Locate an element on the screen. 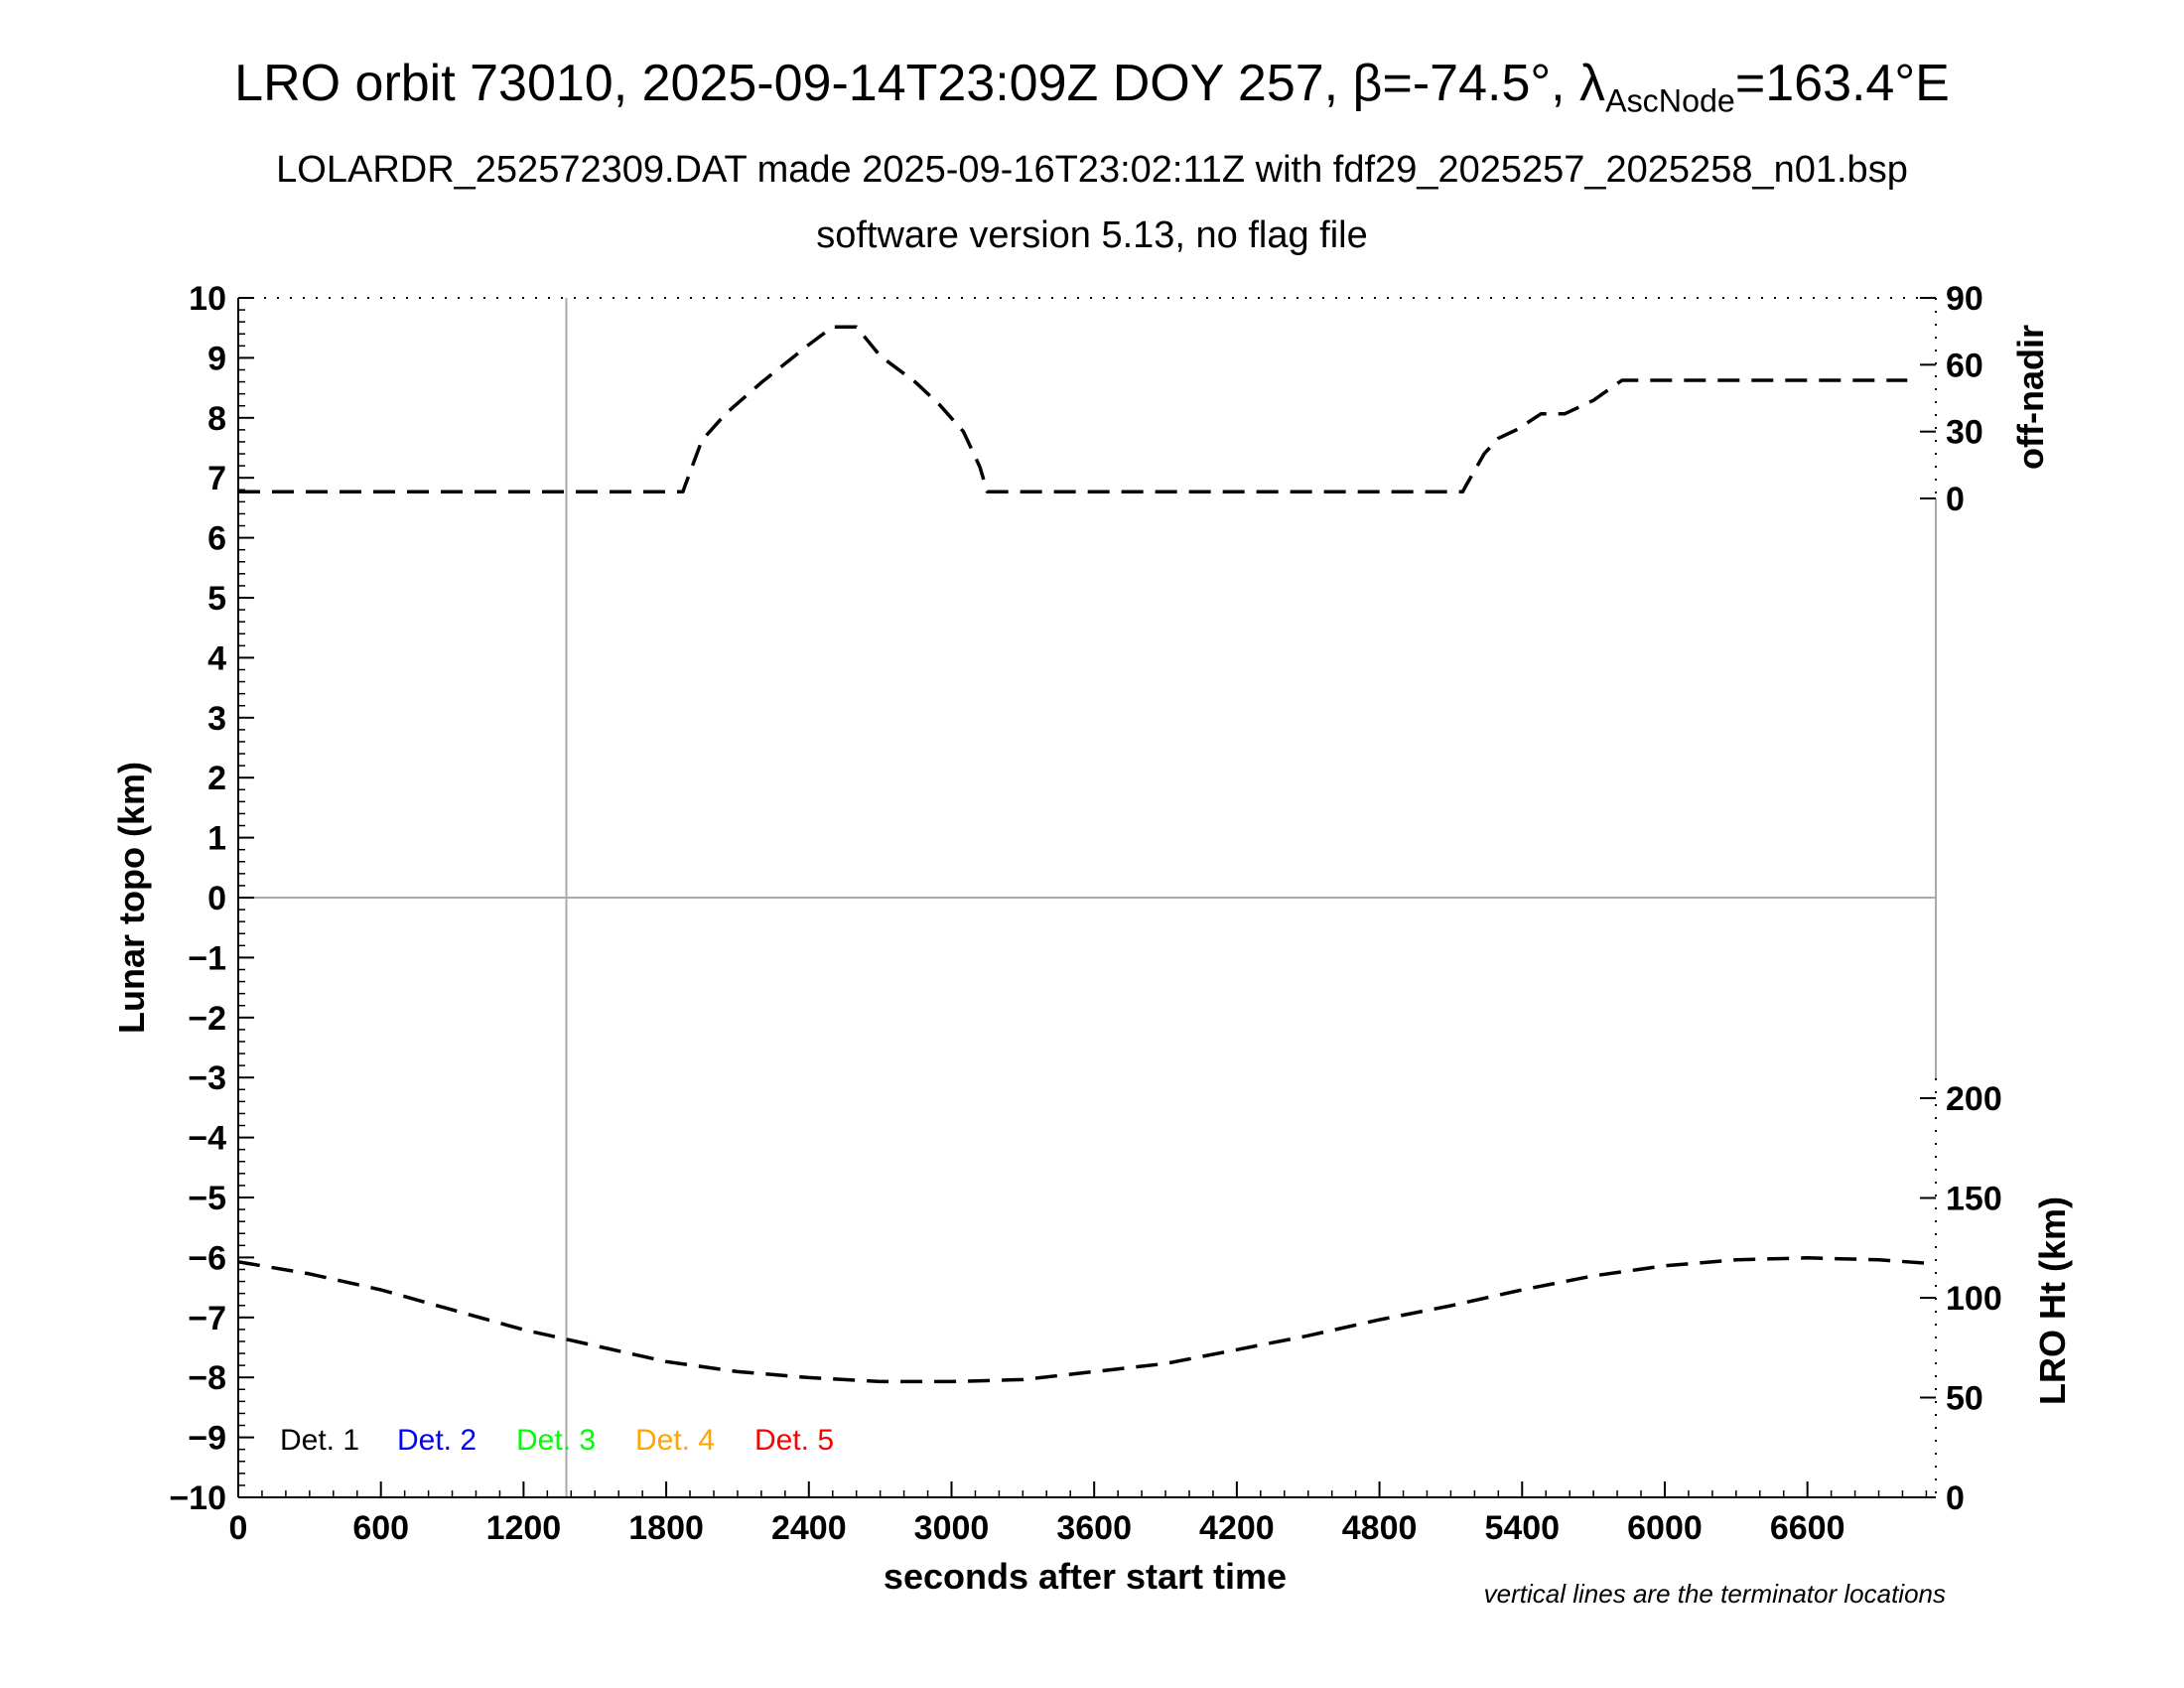  y-left-tick-label: −10 is located at coordinates (197, 1498).